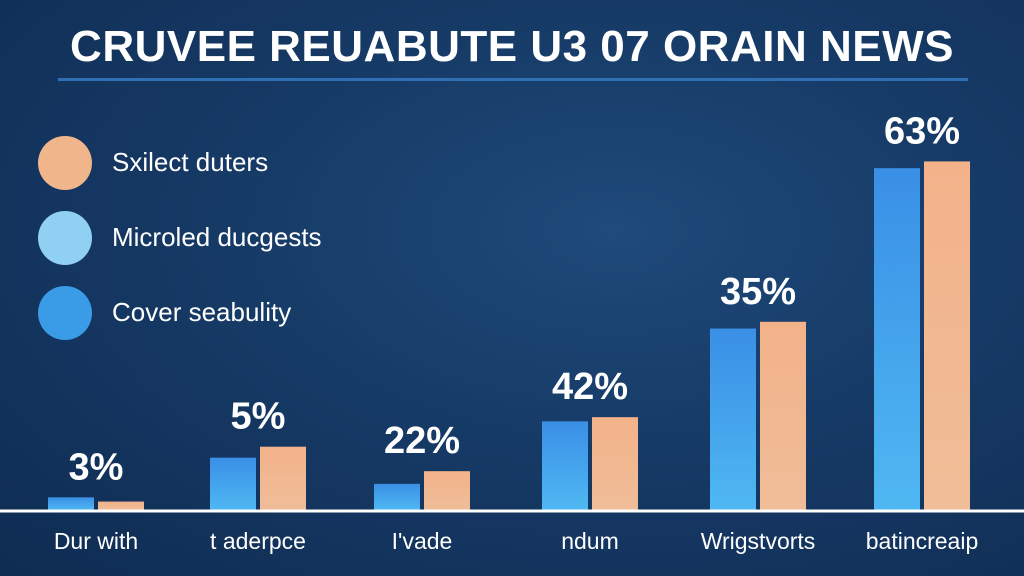  What do you see at coordinates (758, 541) in the screenshot?
I see `x-tick-label: Wrigstvorts` at bounding box center [758, 541].